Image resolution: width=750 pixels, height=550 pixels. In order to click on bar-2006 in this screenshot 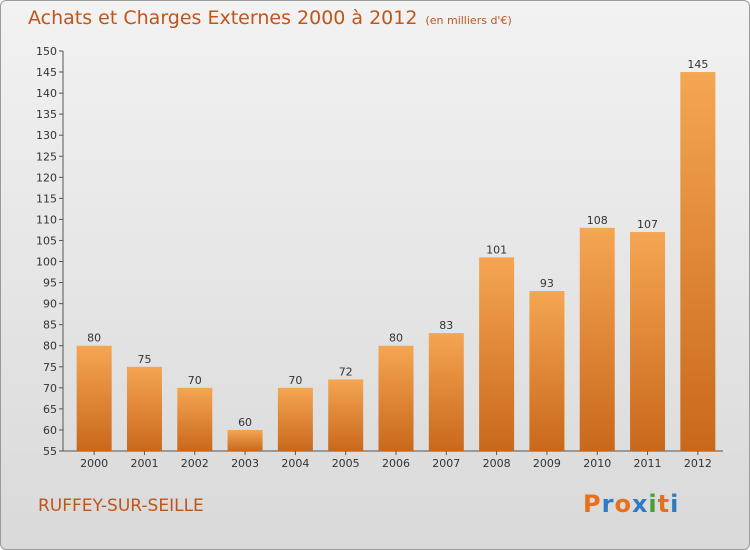, I will do `click(396, 398)`.